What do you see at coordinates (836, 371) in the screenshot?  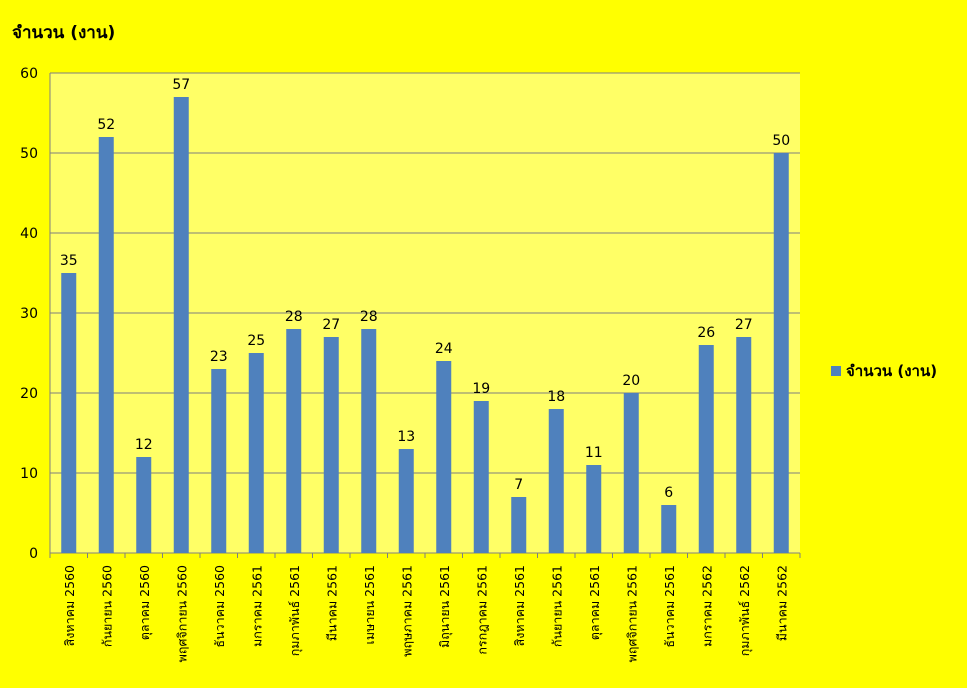 I see `legend-swatch` at bounding box center [836, 371].